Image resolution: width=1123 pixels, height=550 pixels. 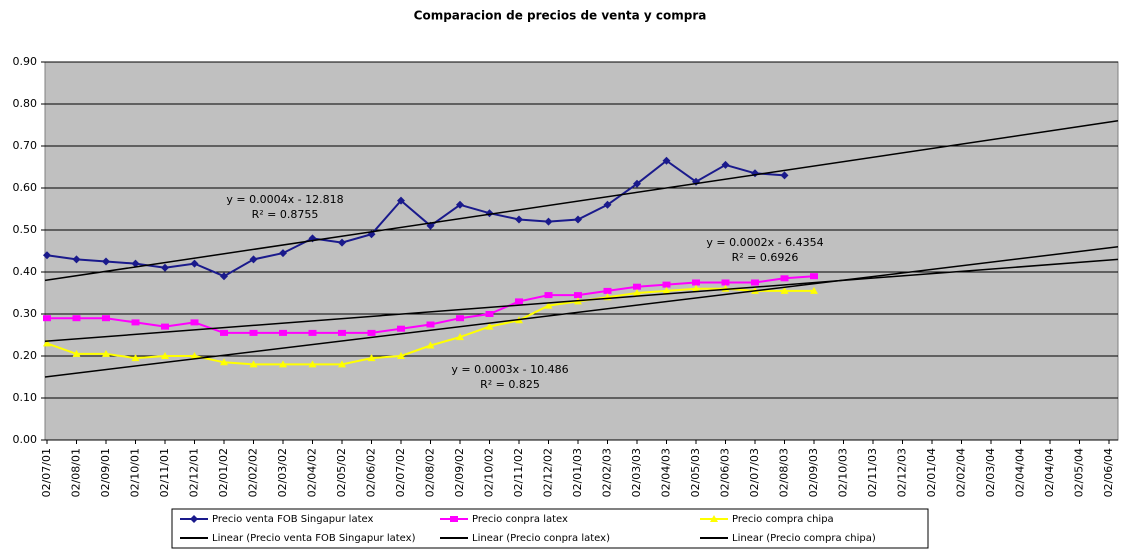 What do you see at coordinates (902, 472) in the screenshot?
I see `x-tick-label: 02/12/03` at bounding box center [902, 472].